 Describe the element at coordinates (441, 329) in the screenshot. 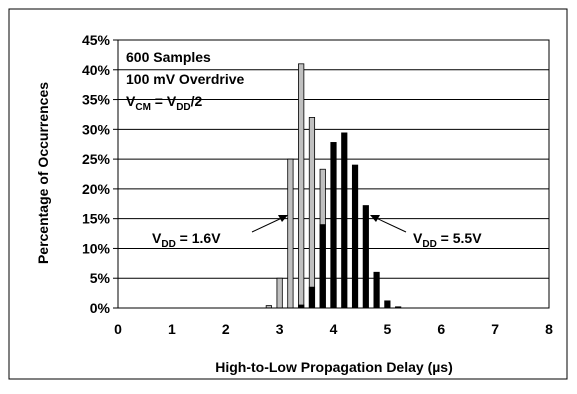

I see `x-tick-label: 6` at that location.